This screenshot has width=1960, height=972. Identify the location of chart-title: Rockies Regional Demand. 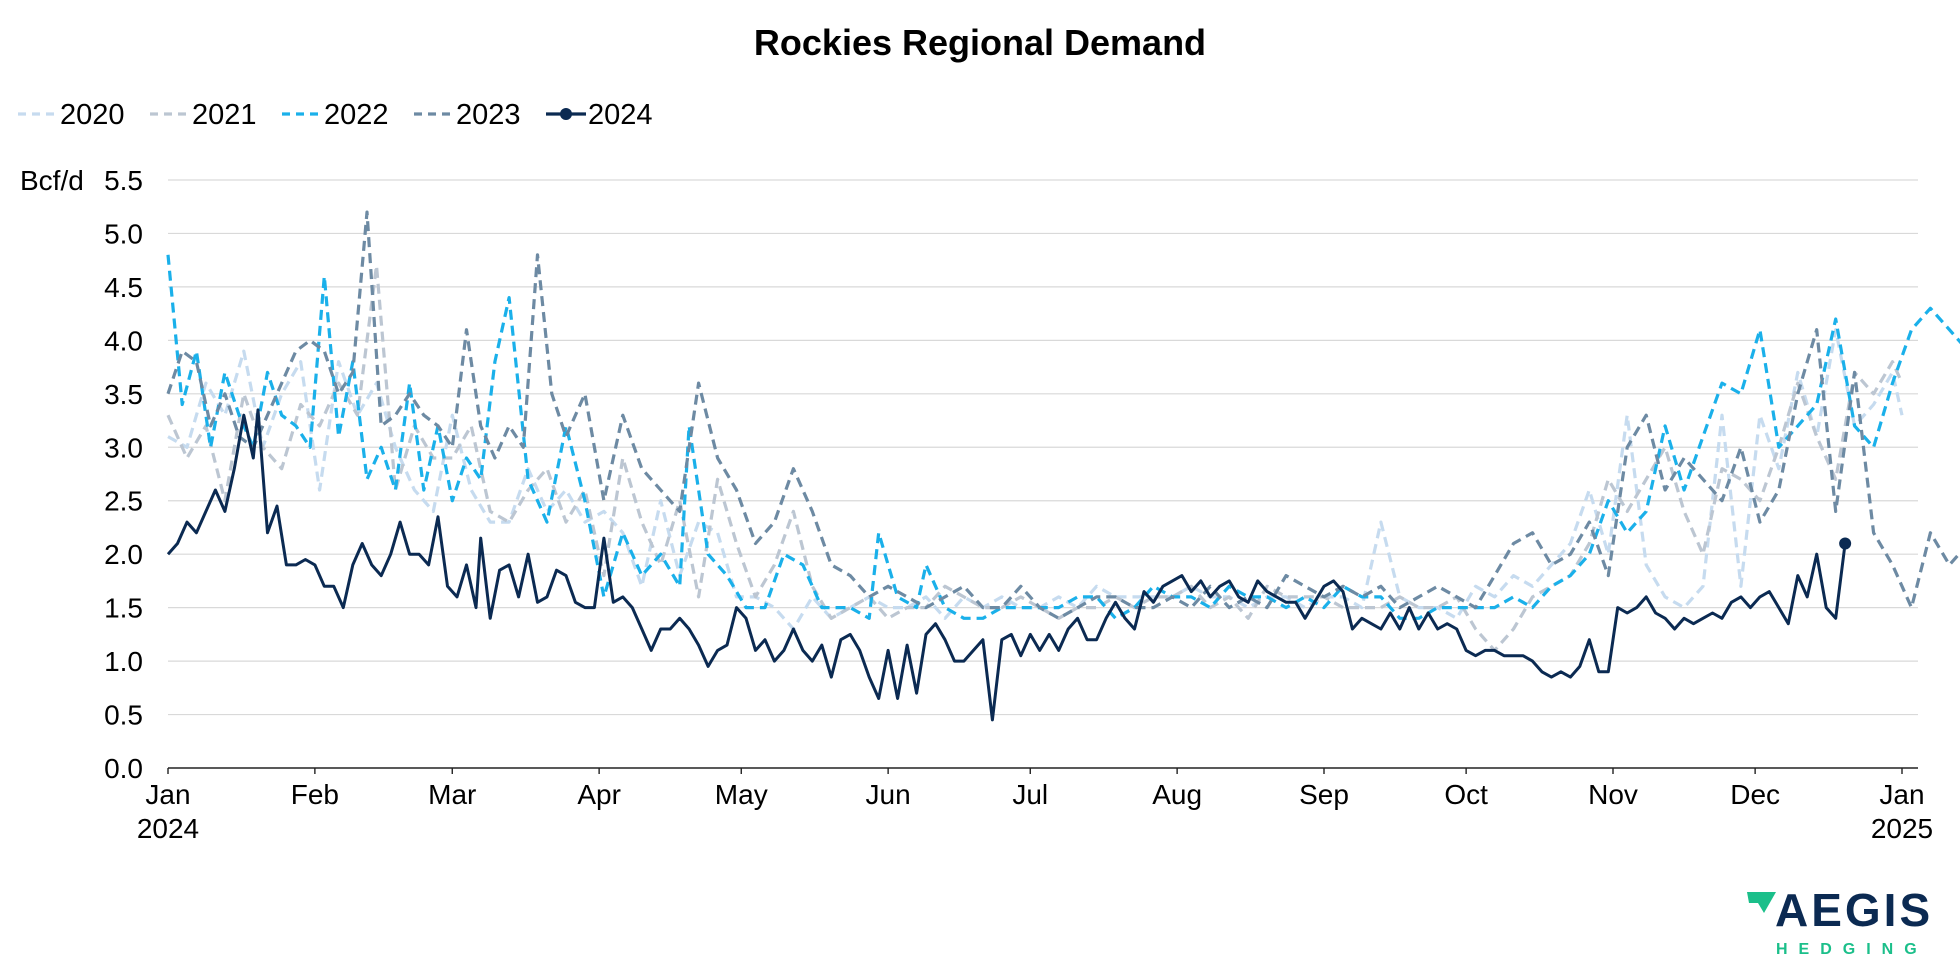
(980, 42).